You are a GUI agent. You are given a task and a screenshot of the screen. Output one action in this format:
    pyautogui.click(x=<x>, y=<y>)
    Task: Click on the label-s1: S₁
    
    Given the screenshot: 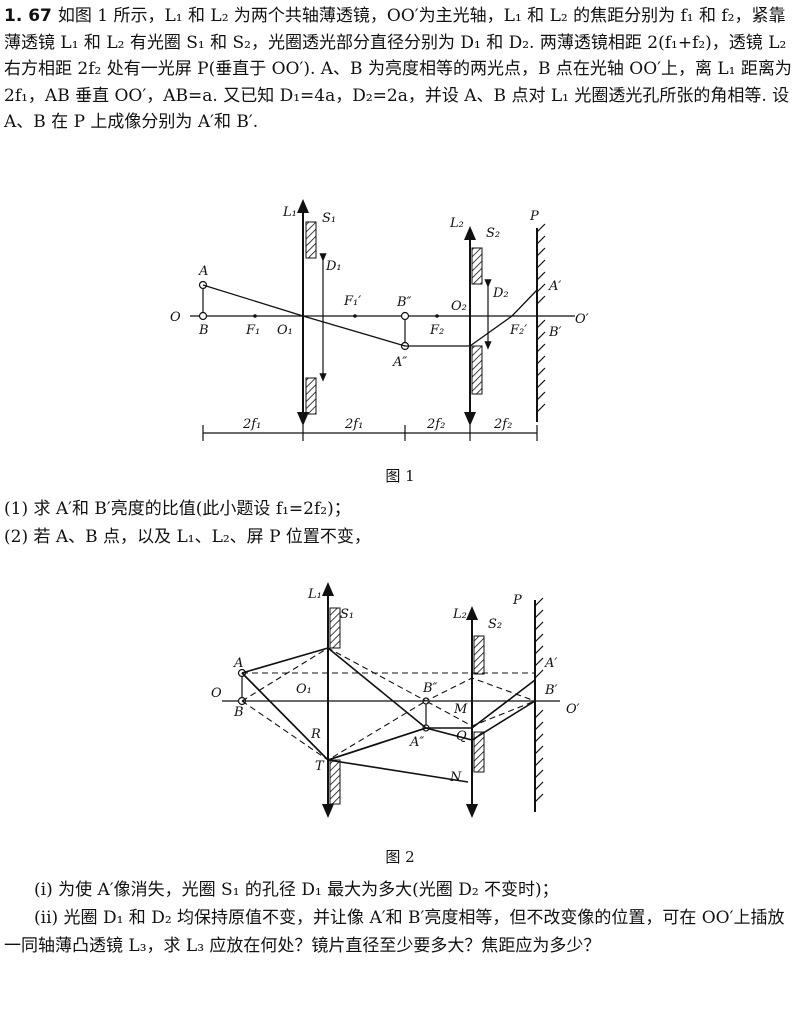 What is the action you would take?
    pyautogui.click(x=329, y=218)
    